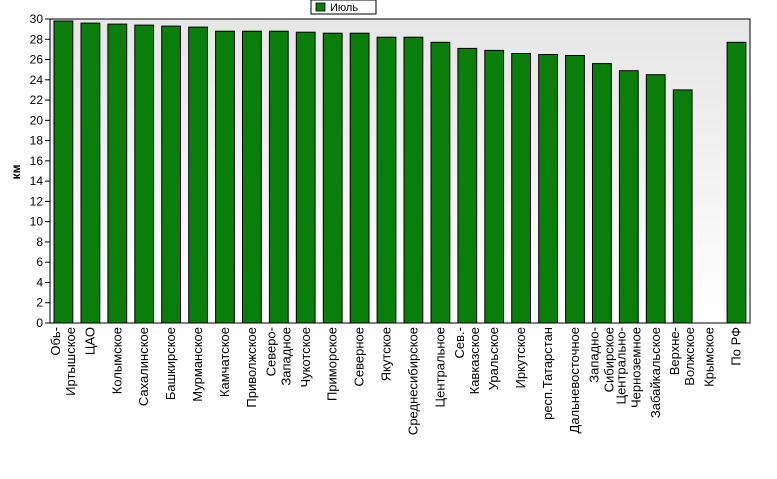 The height and width of the screenshot is (479, 777). Describe the element at coordinates (37, 19) in the screenshot. I see `y-tick-label: 30` at that location.